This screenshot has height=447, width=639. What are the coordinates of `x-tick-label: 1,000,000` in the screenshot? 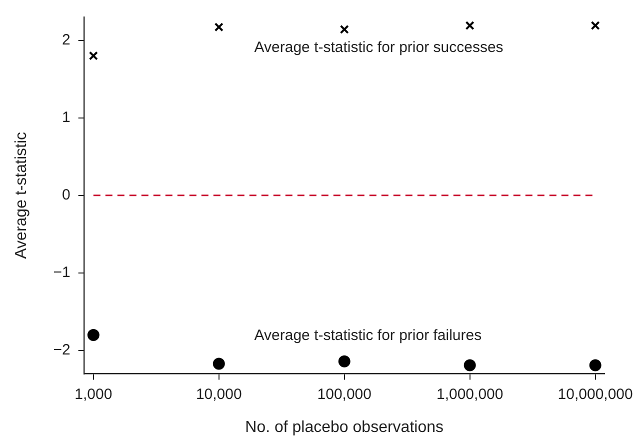 It's located at (470, 394).